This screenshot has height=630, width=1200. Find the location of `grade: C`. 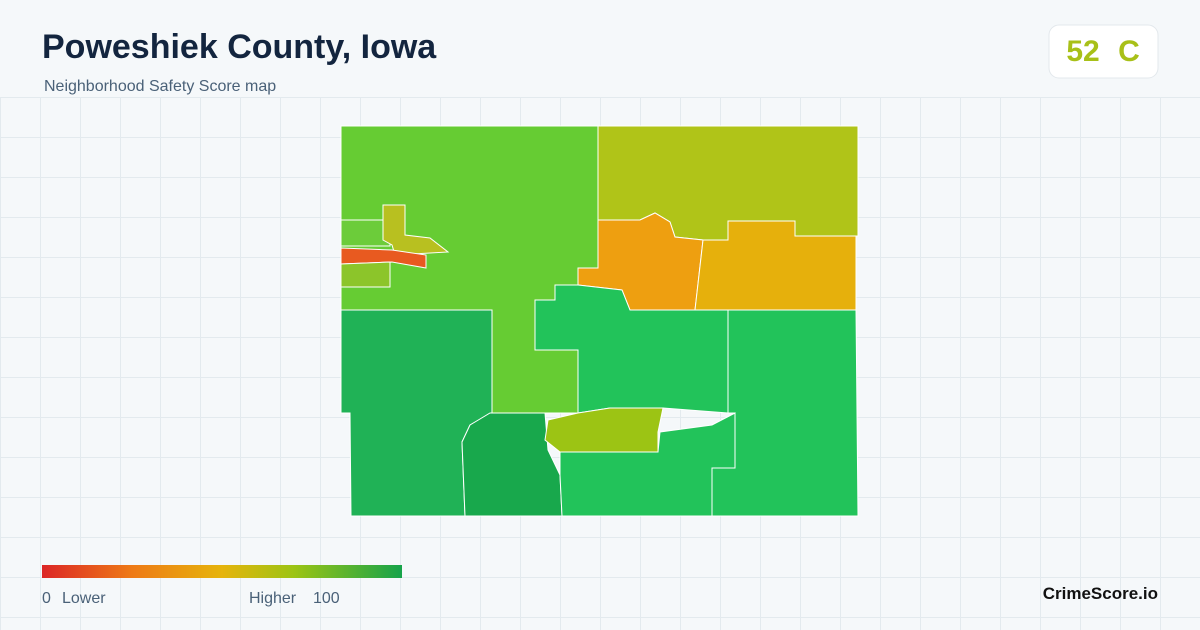

grade: C is located at coordinates (1129, 51).